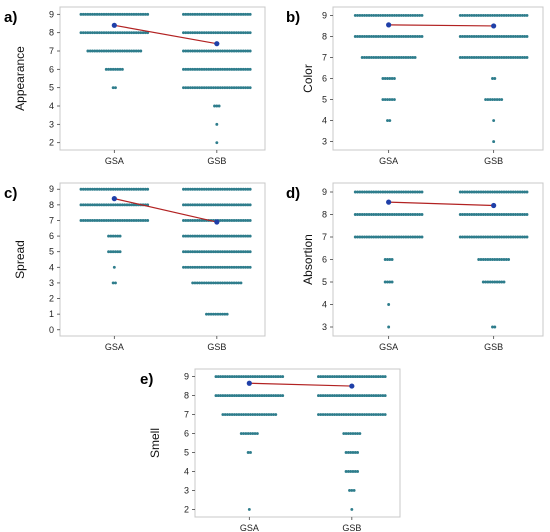 This screenshot has height=532, width=550. I want to click on chart-b: b) Color 3 4 5 6 7 8 9 GSA GSB, so click(415, 86).